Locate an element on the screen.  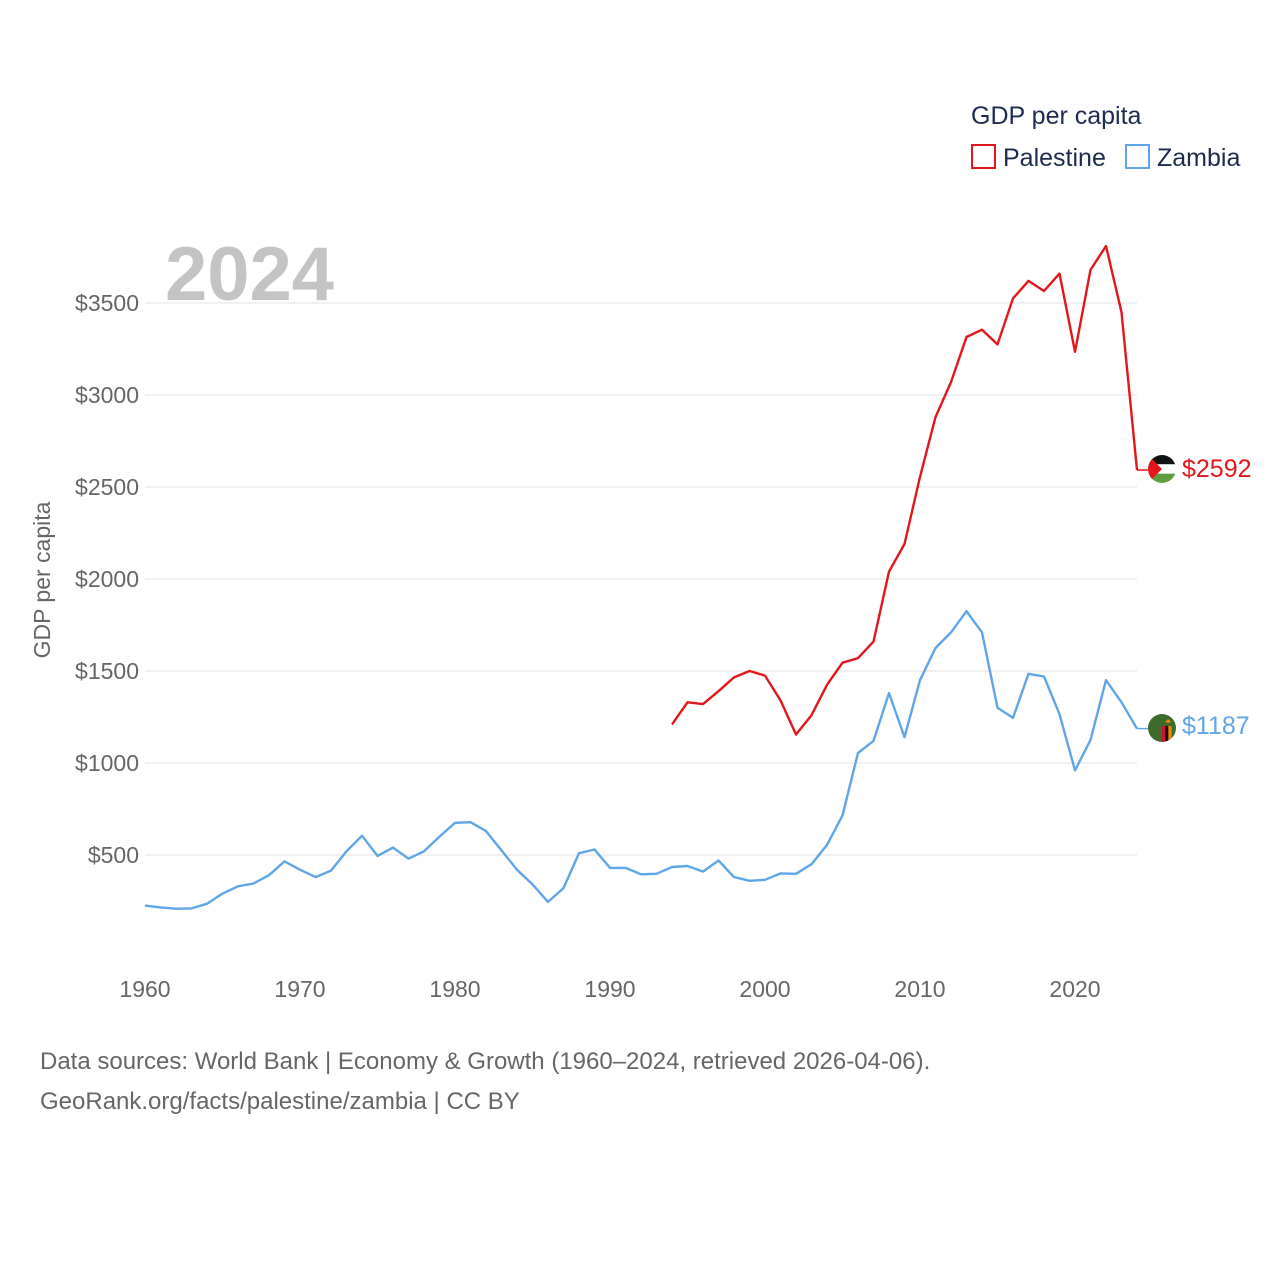
x-tick-label: 1970 is located at coordinates (299, 989).